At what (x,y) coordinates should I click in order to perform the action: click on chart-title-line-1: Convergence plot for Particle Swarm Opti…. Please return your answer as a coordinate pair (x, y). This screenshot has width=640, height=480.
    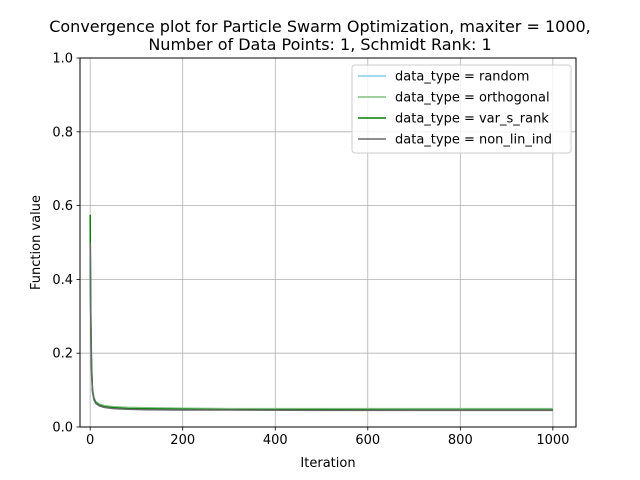
    Looking at the image, I should click on (320, 26).